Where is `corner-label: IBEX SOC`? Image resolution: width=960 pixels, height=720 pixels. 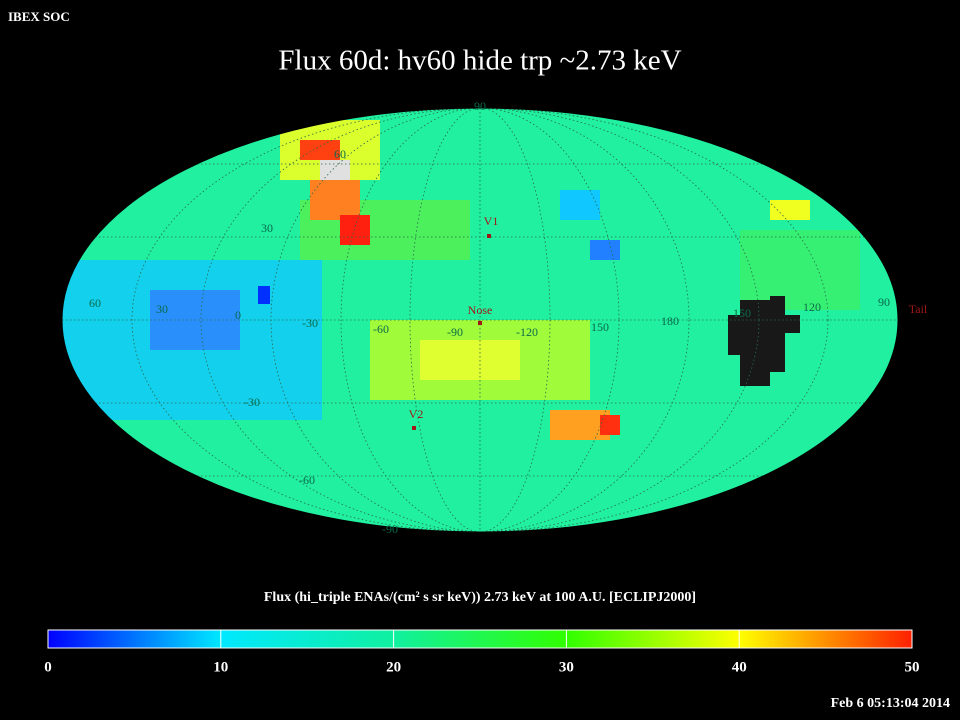 corner-label: IBEX SOC is located at coordinates (39, 16).